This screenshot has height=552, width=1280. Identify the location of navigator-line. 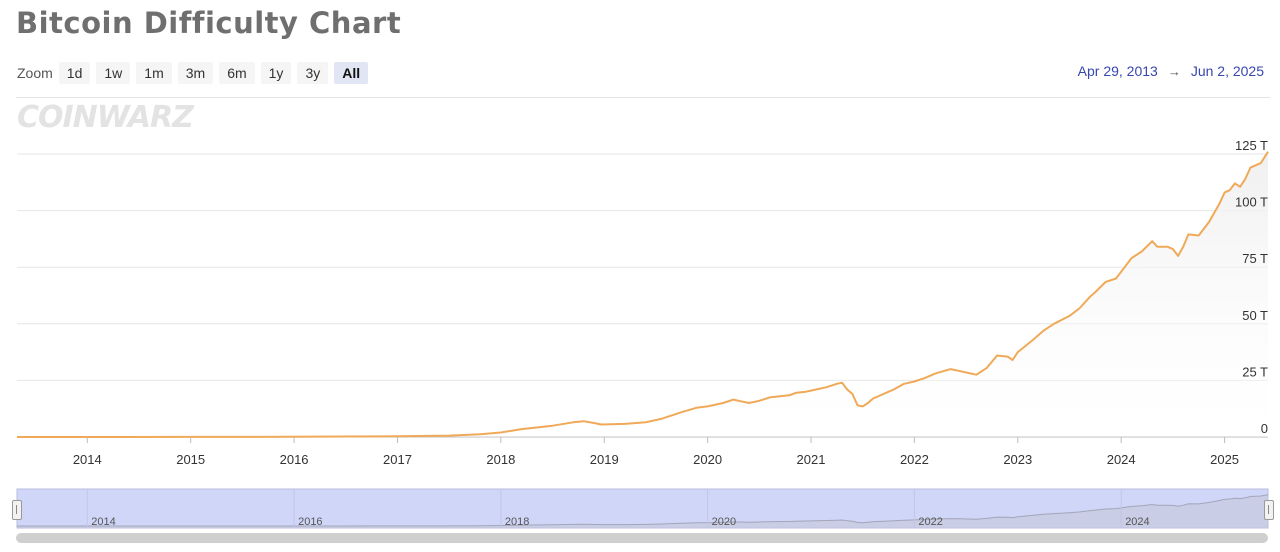
(643, 510).